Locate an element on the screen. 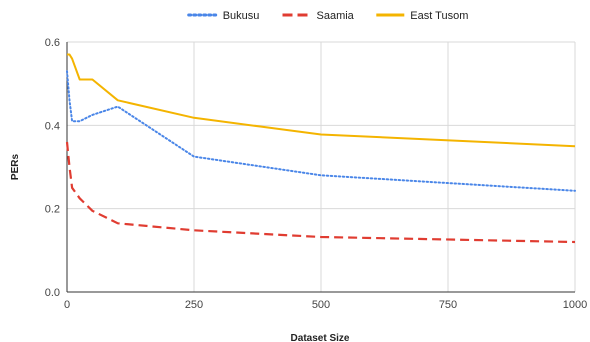 The height and width of the screenshot is (342, 590). y-tick-label: 0.0 is located at coordinates (52, 293).